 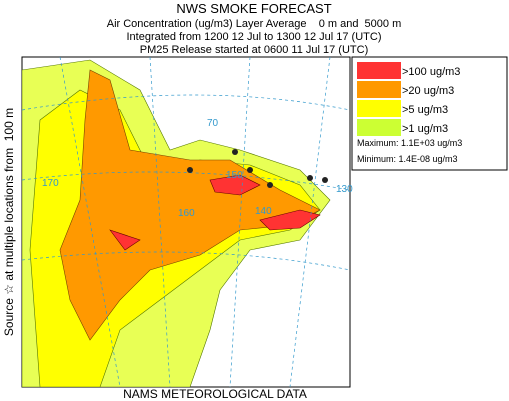 What do you see at coordinates (431, 72) in the screenshot?
I see `legend-label: >100 ug/m3` at bounding box center [431, 72].